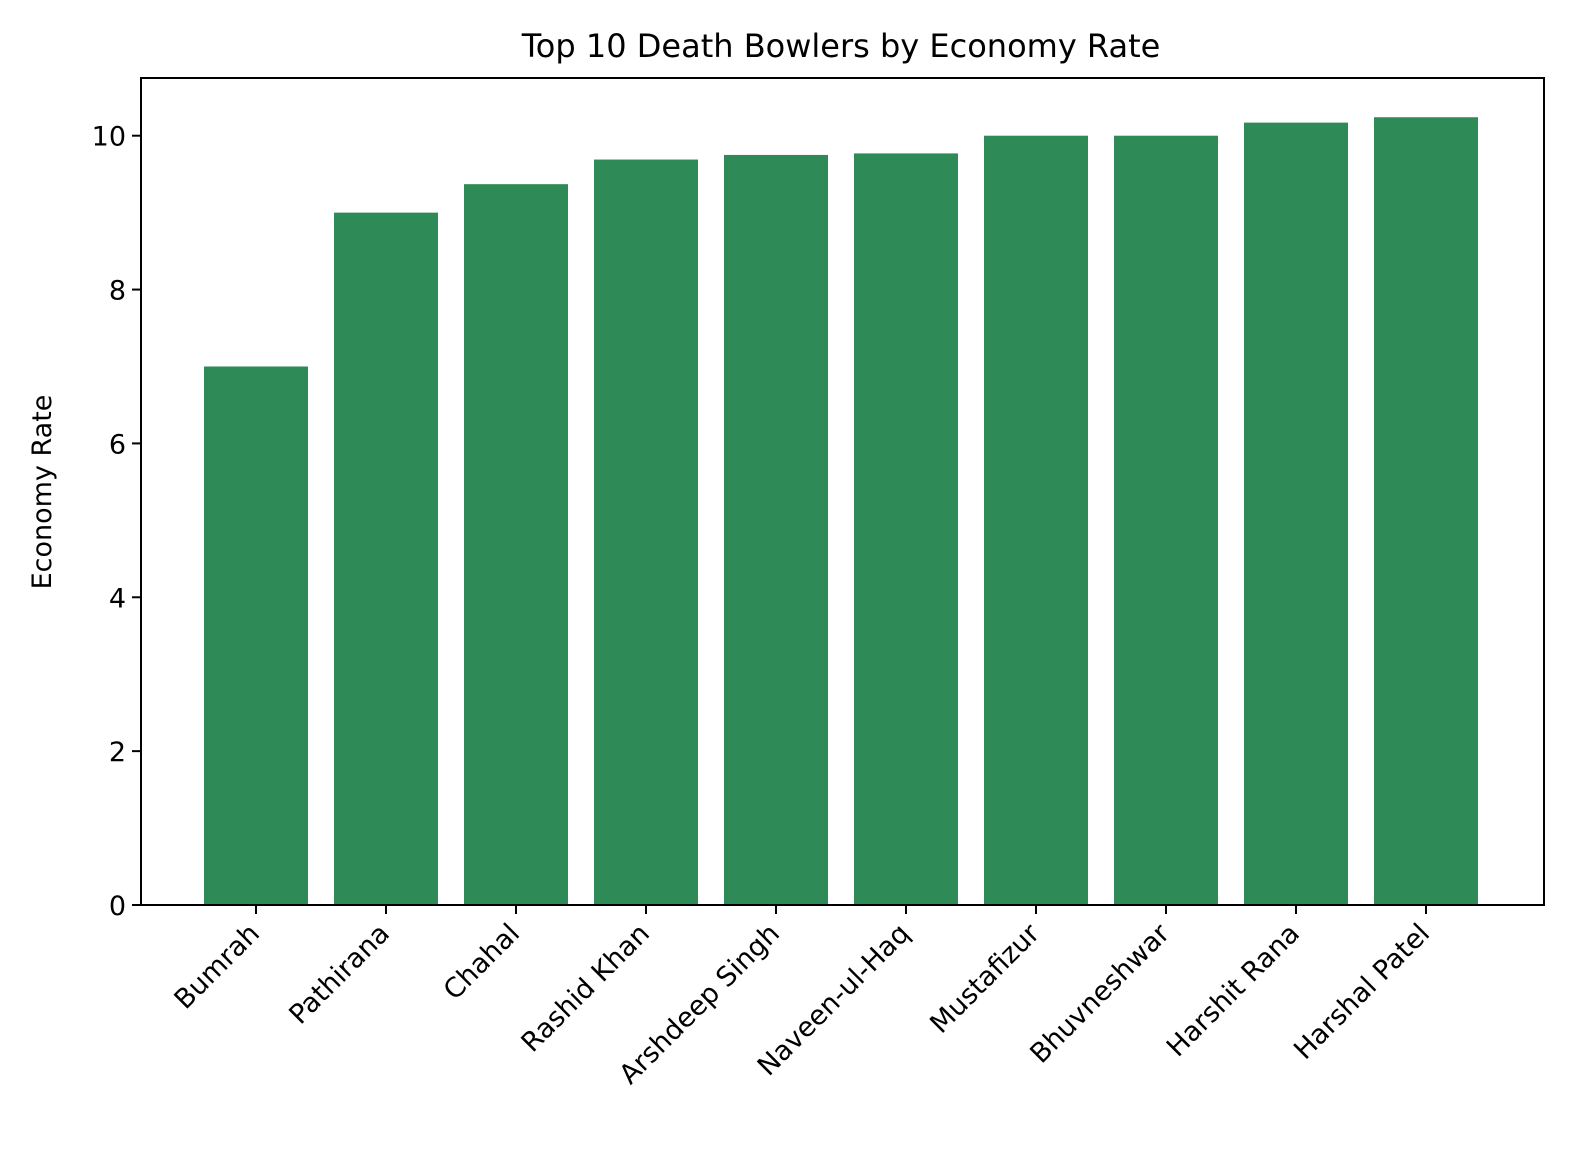 The image size is (1575, 1175). Describe the element at coordinates (1233, 990) in the screenshot. I see `x-tick-label: Harshit Rana` at that location.